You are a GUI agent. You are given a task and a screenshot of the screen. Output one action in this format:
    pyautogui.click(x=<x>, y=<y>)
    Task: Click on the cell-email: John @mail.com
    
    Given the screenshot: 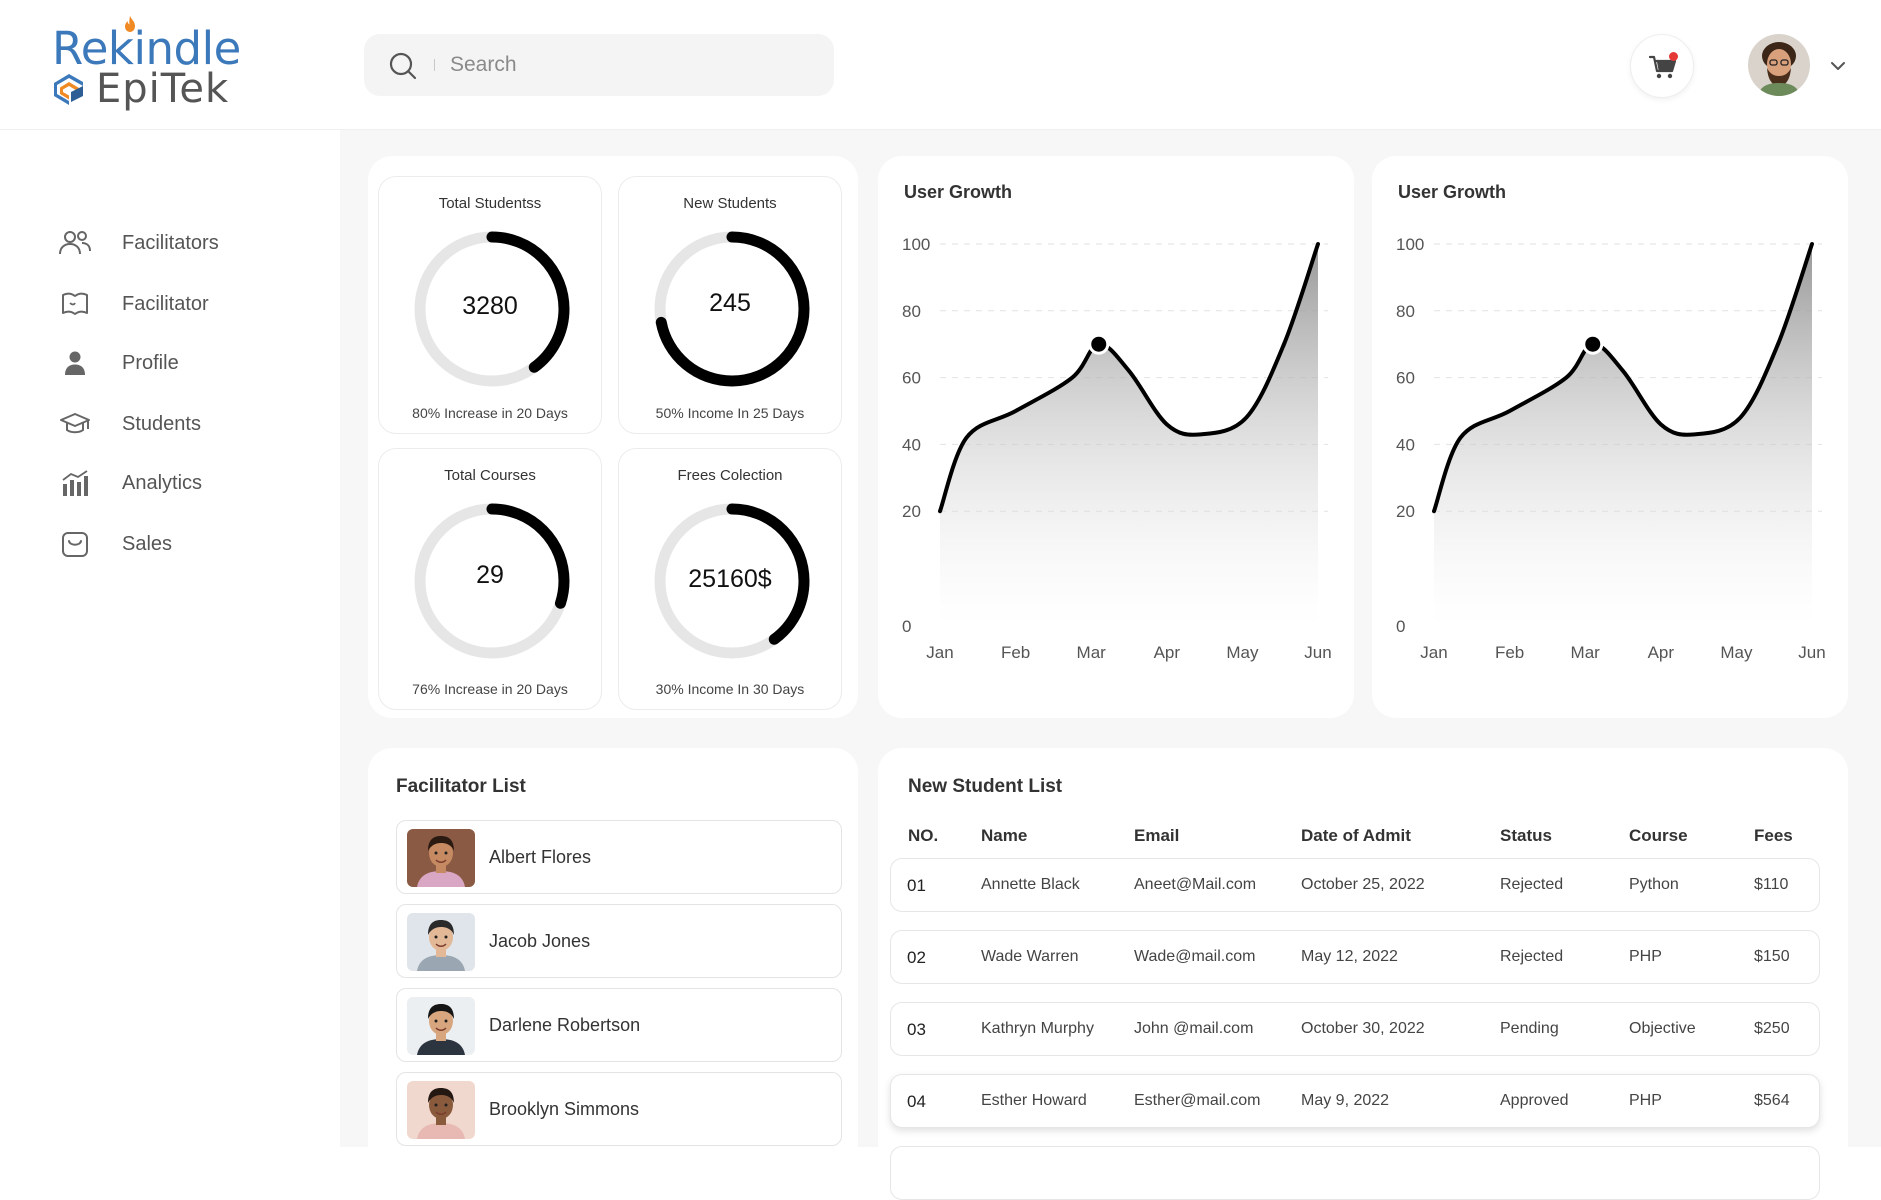 What is the action you would take?
    pyautogui.click(x=1194, y=1028)
    